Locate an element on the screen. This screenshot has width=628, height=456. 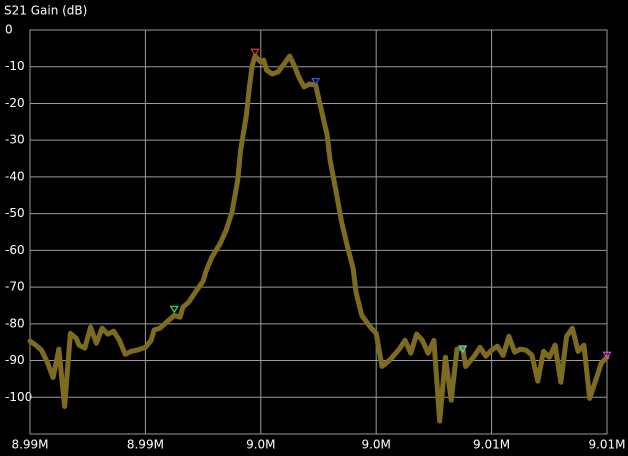
chart-title: S21 Gain (dB) is located at coordinates (45, 11).